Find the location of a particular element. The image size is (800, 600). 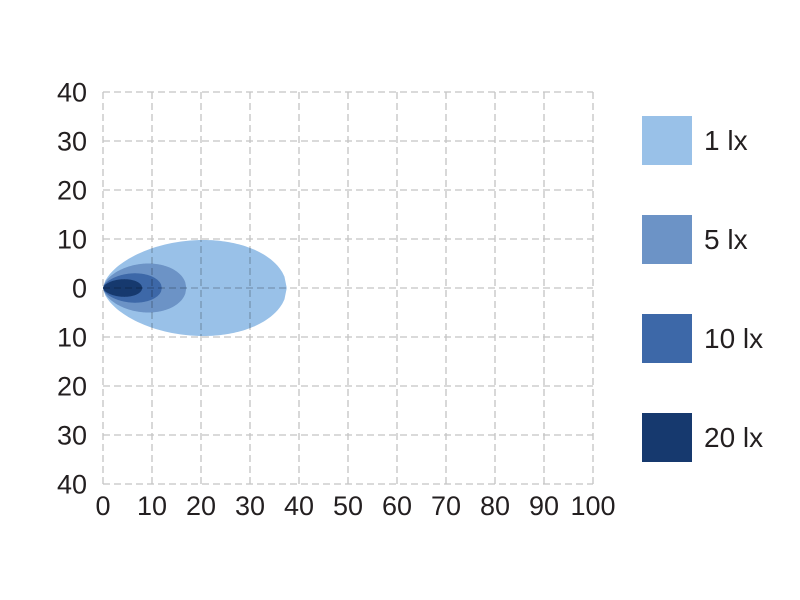

legend-item-1-lx: 1 lx is located at coordinates (702, 140).